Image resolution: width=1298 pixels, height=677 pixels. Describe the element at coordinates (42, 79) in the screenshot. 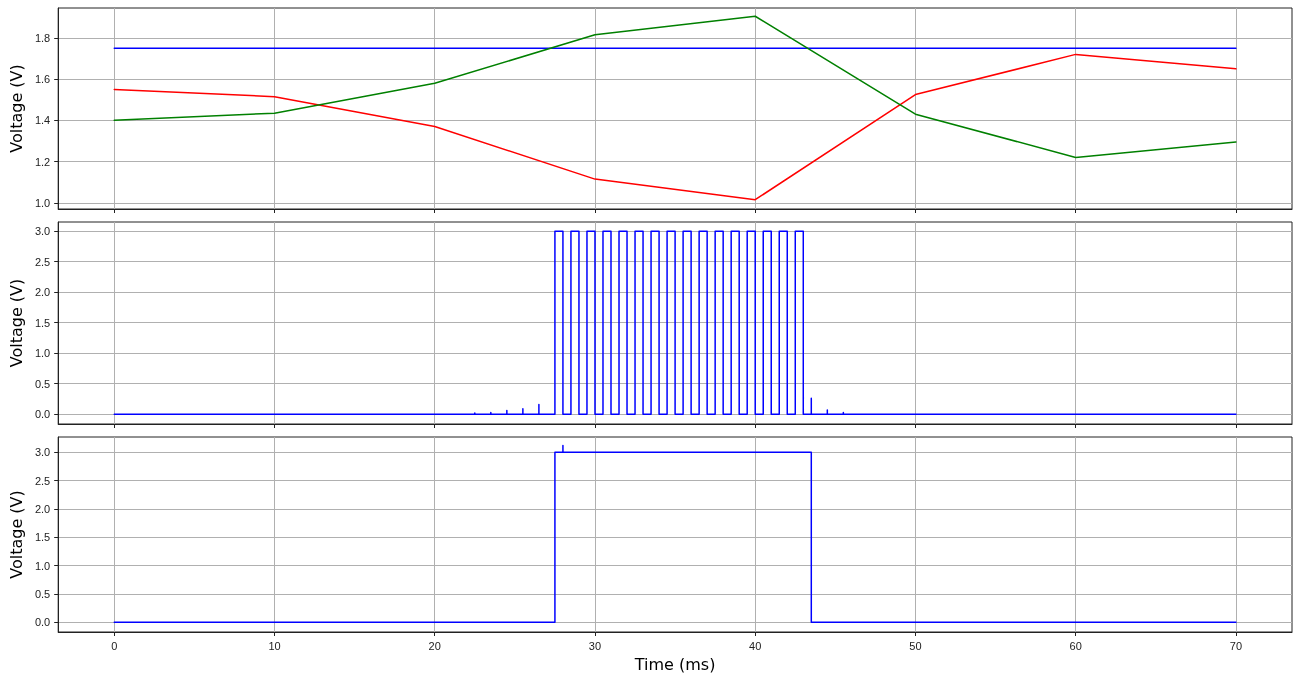

I see `y-tick-label: 1.6` at that location.